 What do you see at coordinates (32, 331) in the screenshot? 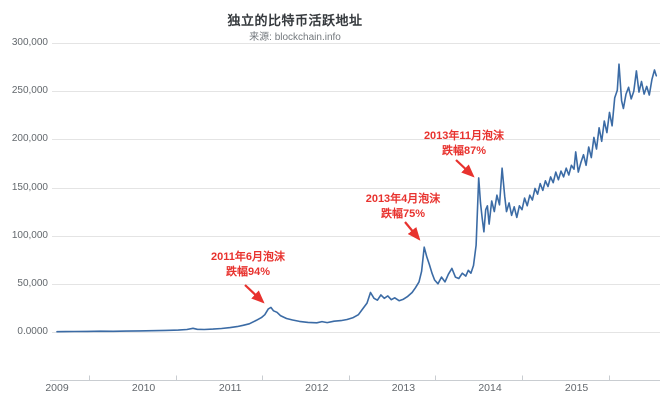
I see `y-axis-label: 0.0000` at bounding box center [32, 331].